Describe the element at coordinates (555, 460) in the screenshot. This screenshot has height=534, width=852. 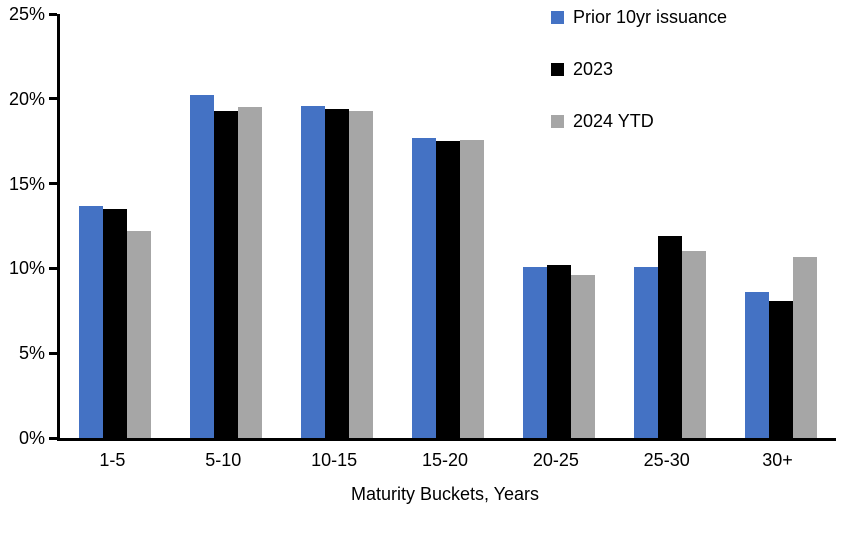
I see `x-axis-tick-label: 20-25` at that location.